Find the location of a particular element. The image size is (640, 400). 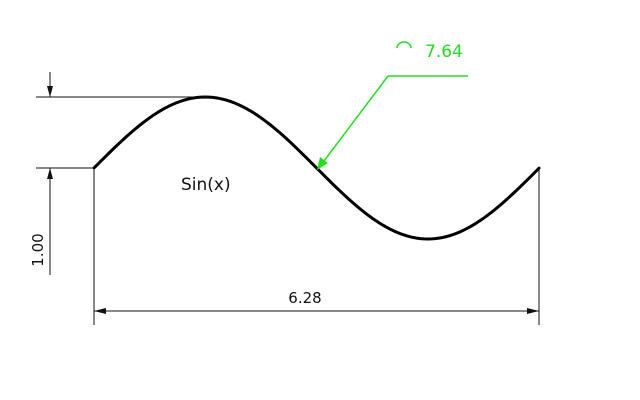

vertical-dimension-label: 1.00 is located at coordinates (38, 249).